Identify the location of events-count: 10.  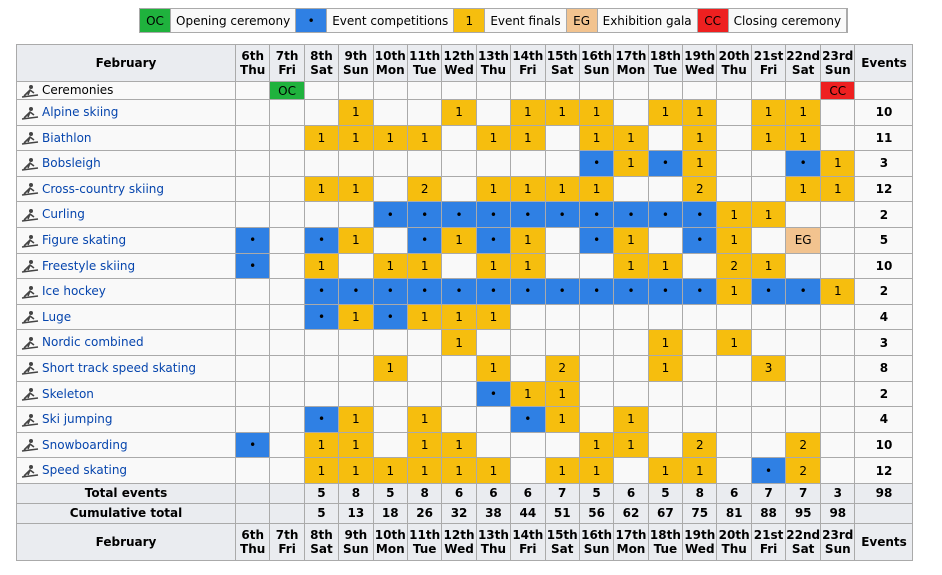
(884, 266).